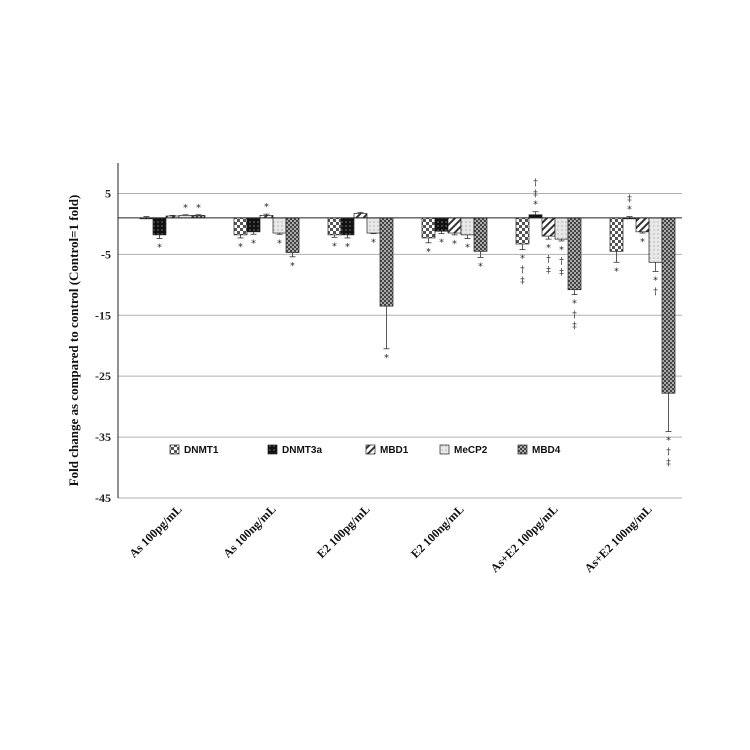 This screenshot has height=750, width=750. I want to click on legend-label-mbd4: MBD4, so click(546, 450).